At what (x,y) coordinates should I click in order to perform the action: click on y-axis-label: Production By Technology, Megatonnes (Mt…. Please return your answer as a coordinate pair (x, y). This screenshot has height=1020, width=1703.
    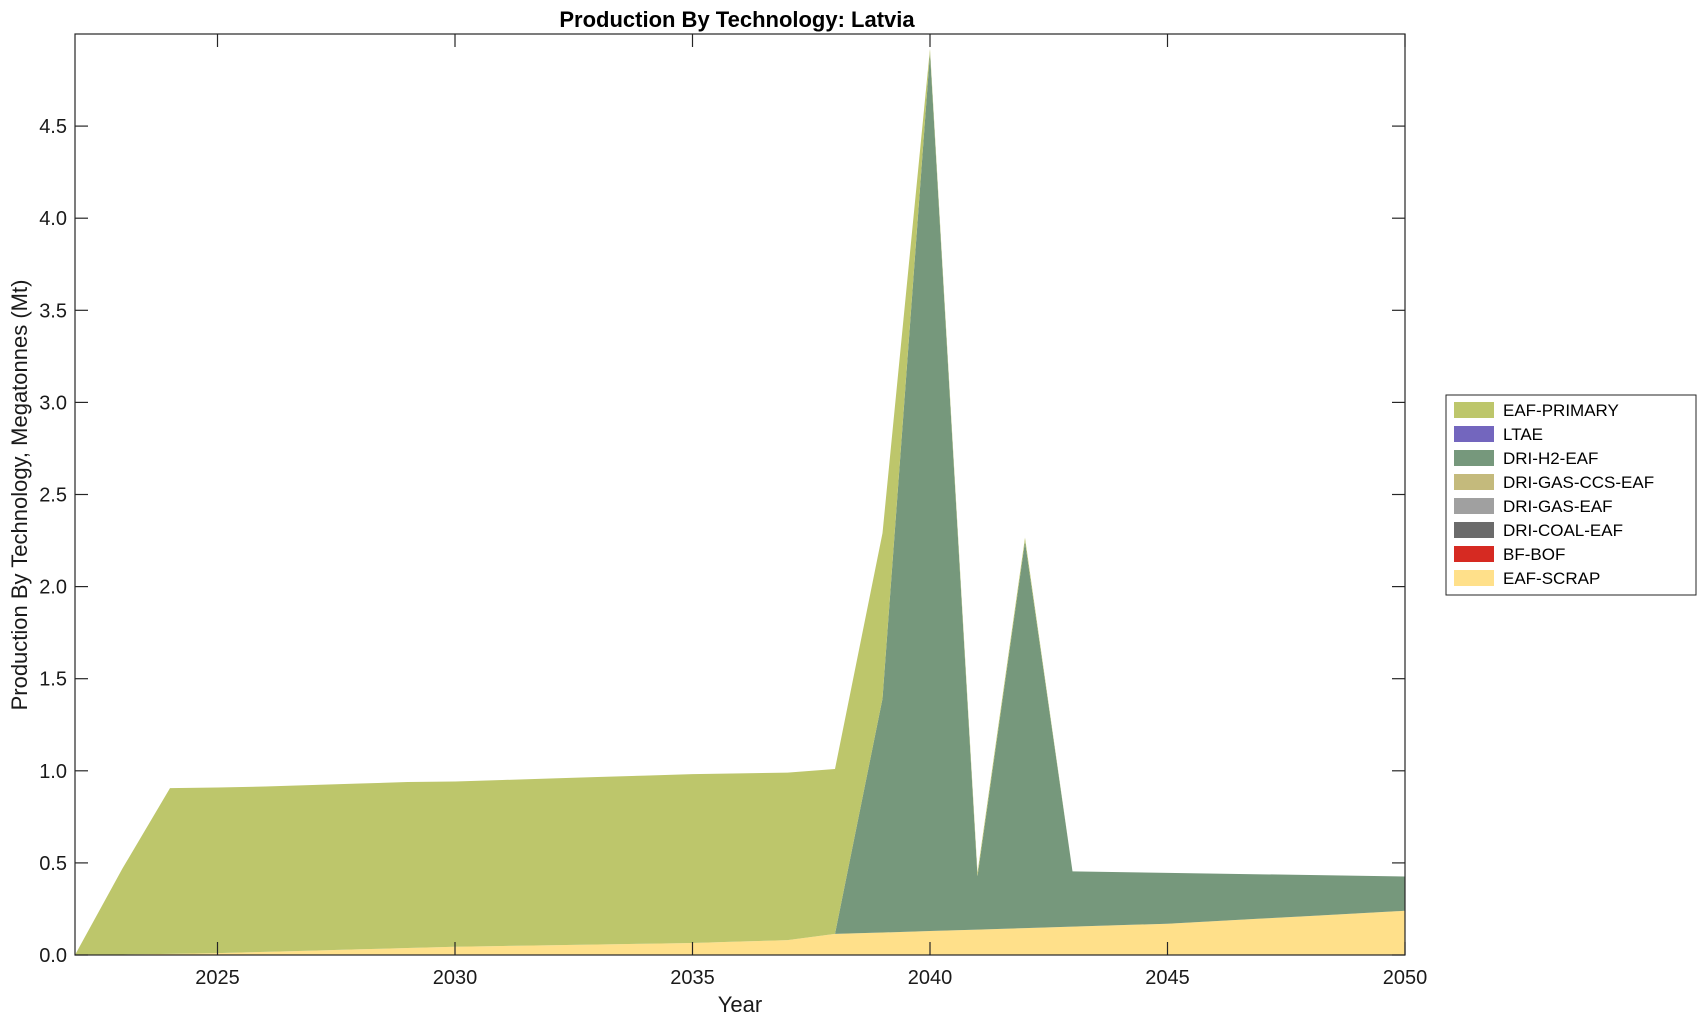
    Looking at the image, I should click on (19, 495).